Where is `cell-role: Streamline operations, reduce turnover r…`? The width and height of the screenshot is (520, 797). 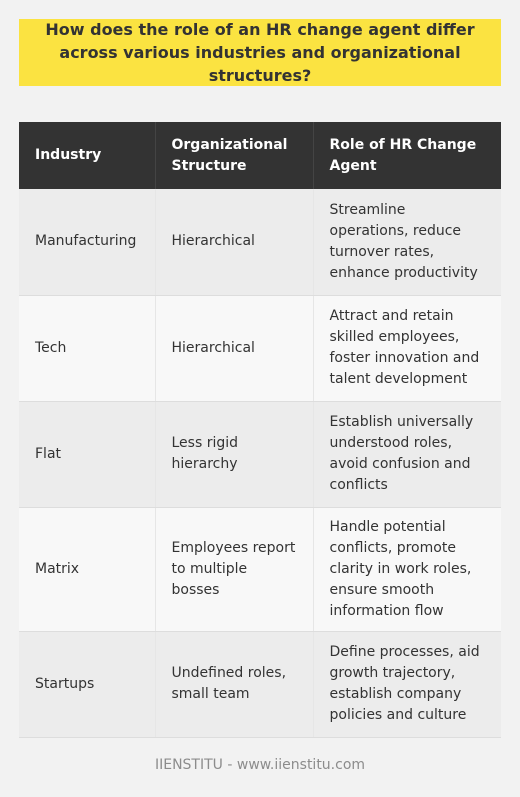 cell-role: Streamline operations, reduce turnover r… is located at coordinates (406, 242).